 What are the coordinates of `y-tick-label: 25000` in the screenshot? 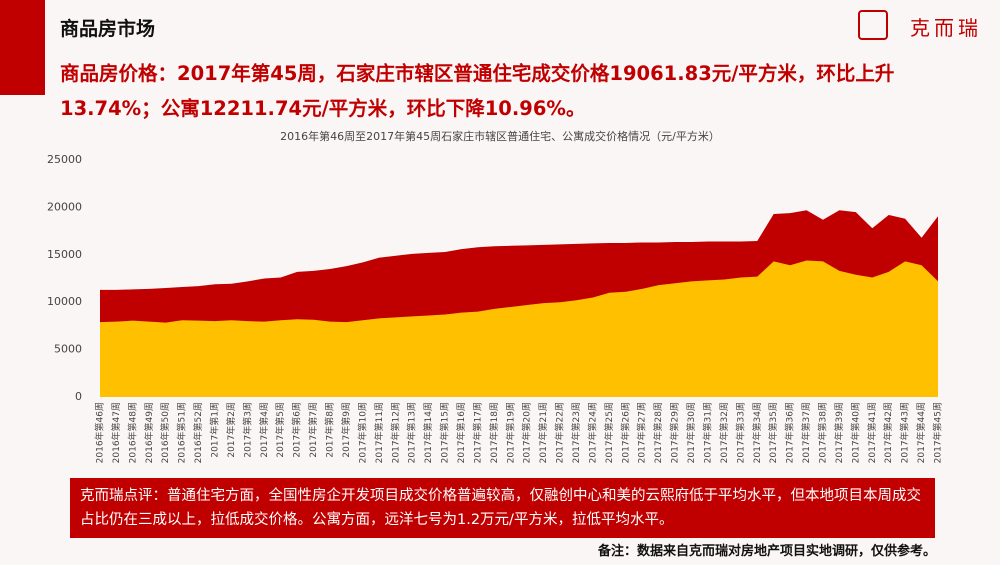 It's located at (64, 159).